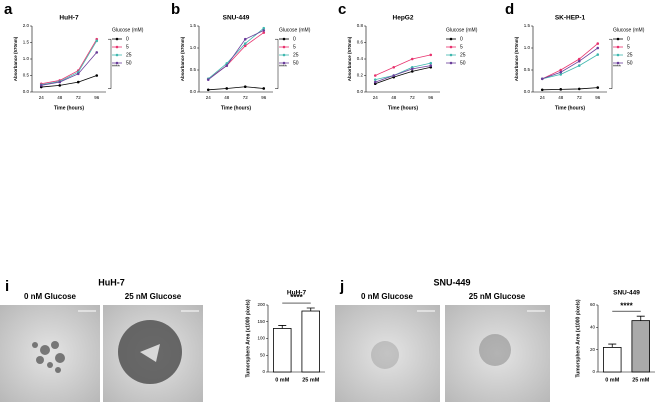 The height and width of the screenshot is (402, 669). What do you see at coordinates (7, 286) in the screenshot?
I see `panel-letter: i` at bounding box center [7, 286].